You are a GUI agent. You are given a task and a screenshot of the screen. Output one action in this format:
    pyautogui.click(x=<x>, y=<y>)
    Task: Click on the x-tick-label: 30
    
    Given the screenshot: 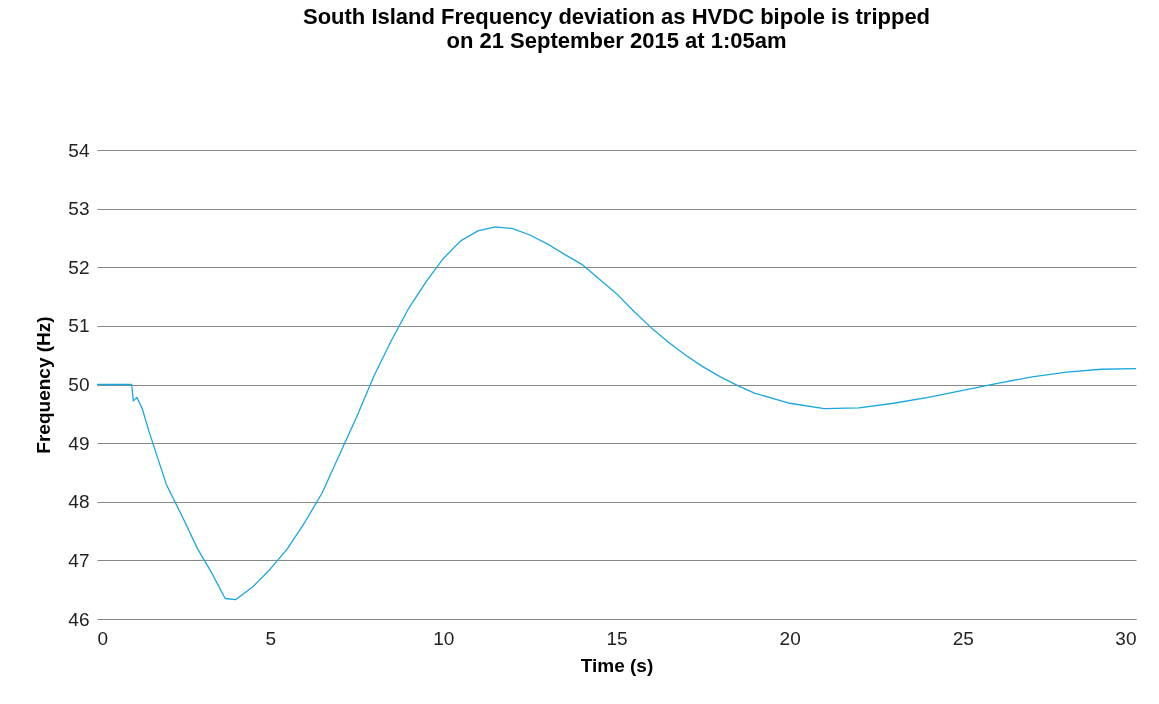 What is the action you would take?
    pyautogui.click(x=1126, y=638)
    